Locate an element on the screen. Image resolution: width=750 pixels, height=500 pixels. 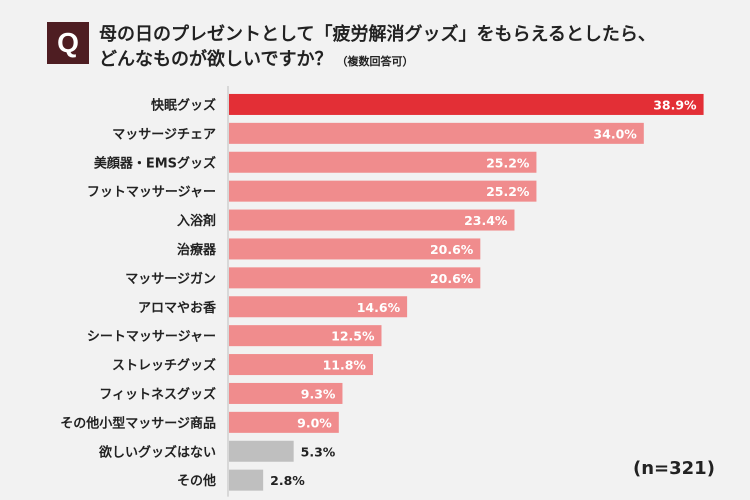
category-label: 快眠グッズ is located at coordinates (183, 105).